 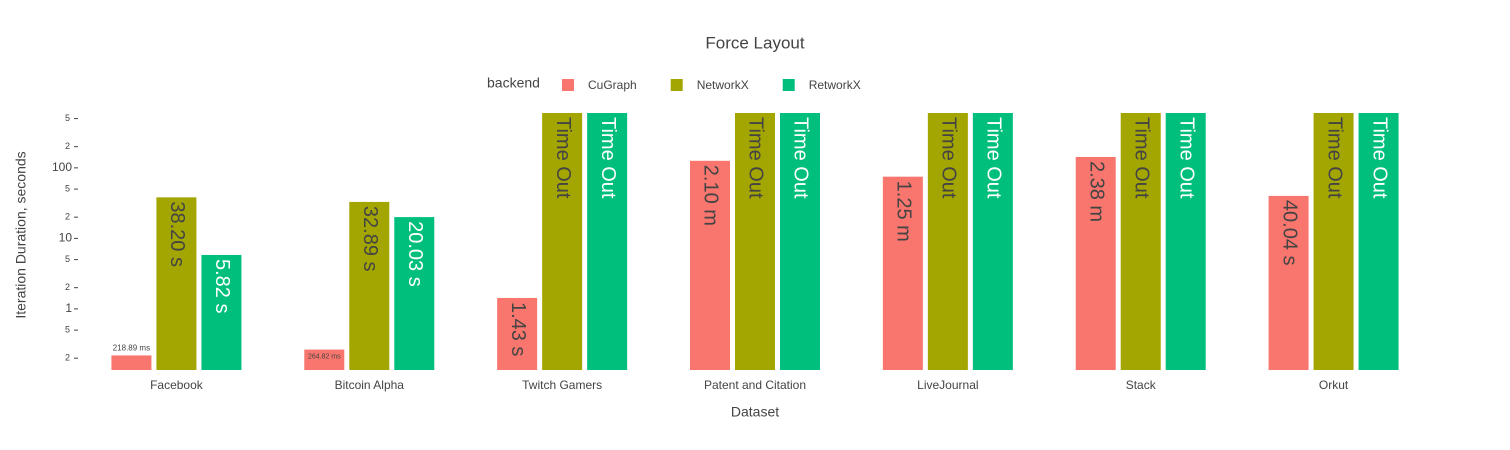 What do you see at coordinates (1334, 385) in the screenshot?
I see `x-tick-label: Orkut` at bounding box center [1334, 385].